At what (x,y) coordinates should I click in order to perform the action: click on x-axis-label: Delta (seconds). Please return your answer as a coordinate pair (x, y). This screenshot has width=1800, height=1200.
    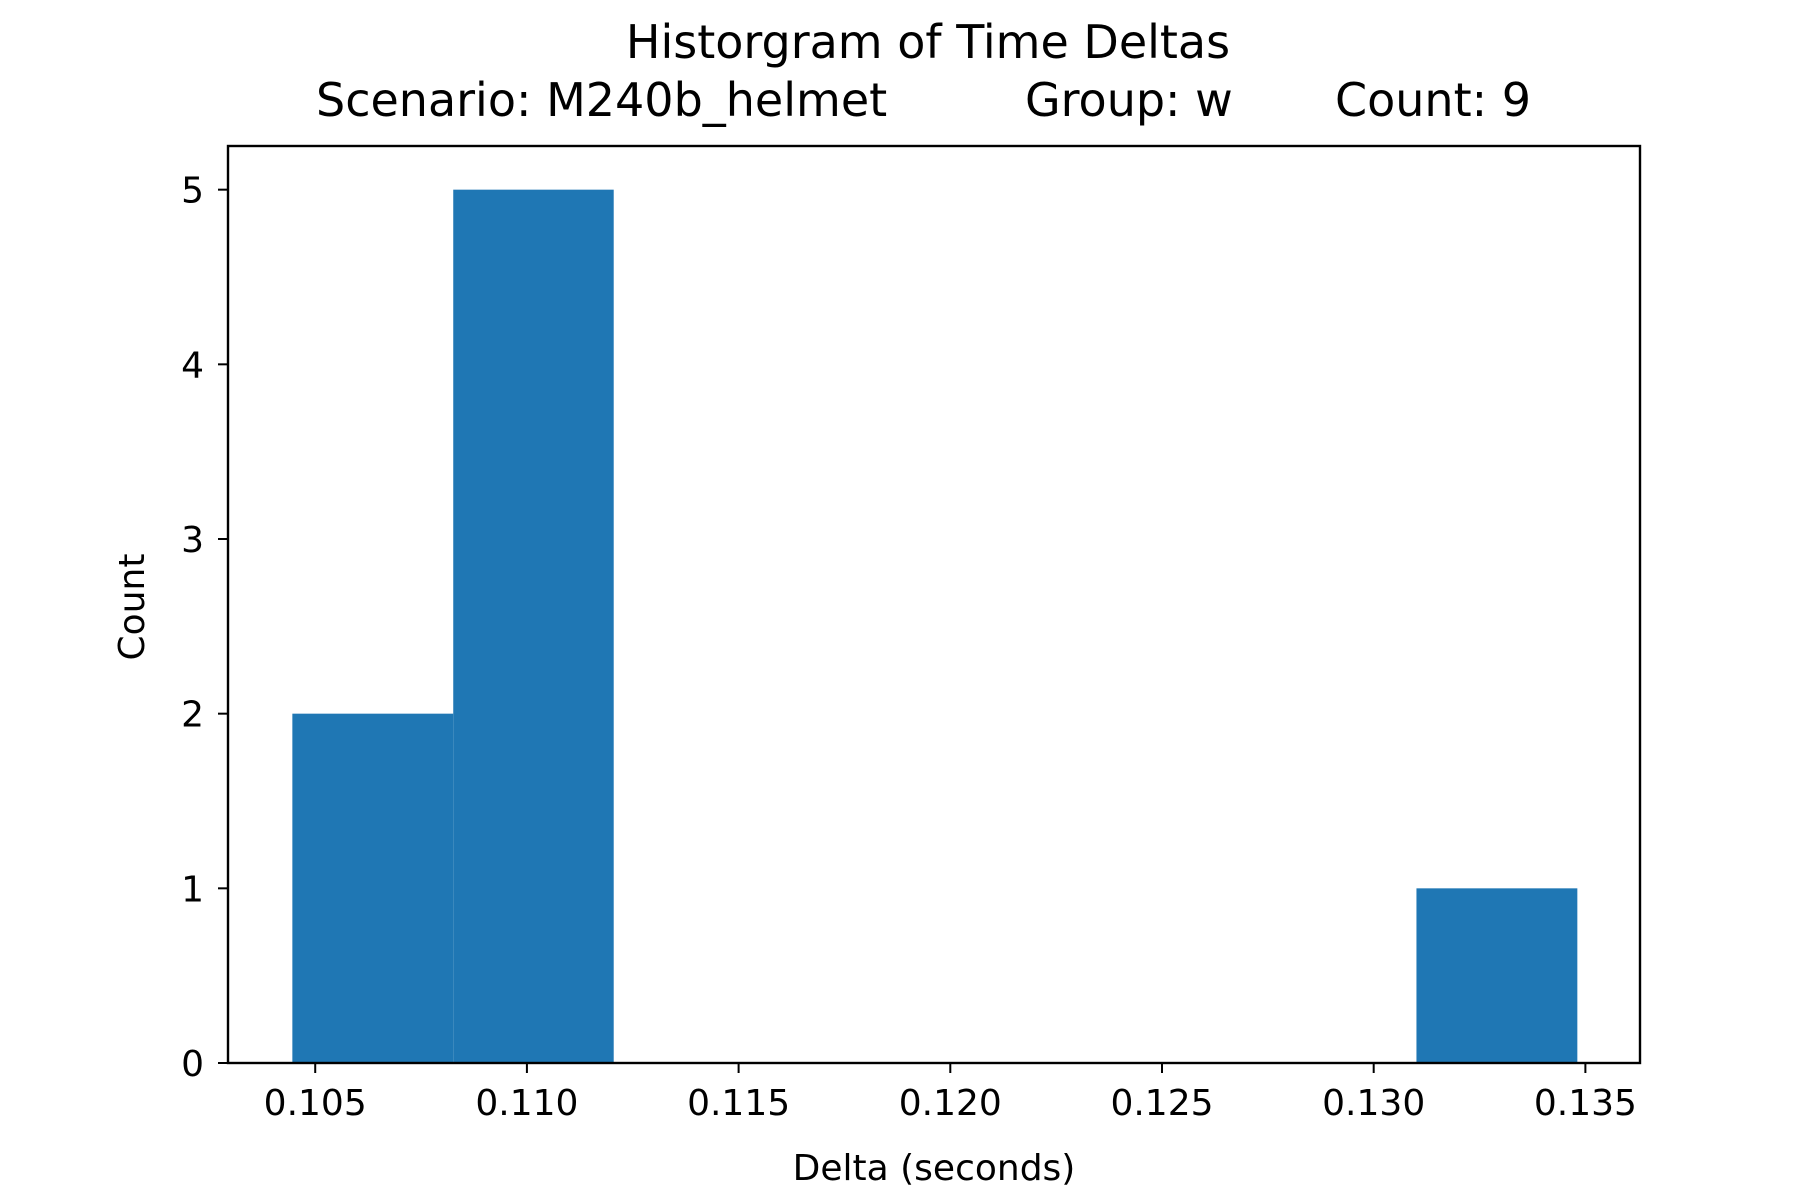
    Looking at the image, I should click on (934, 1168).